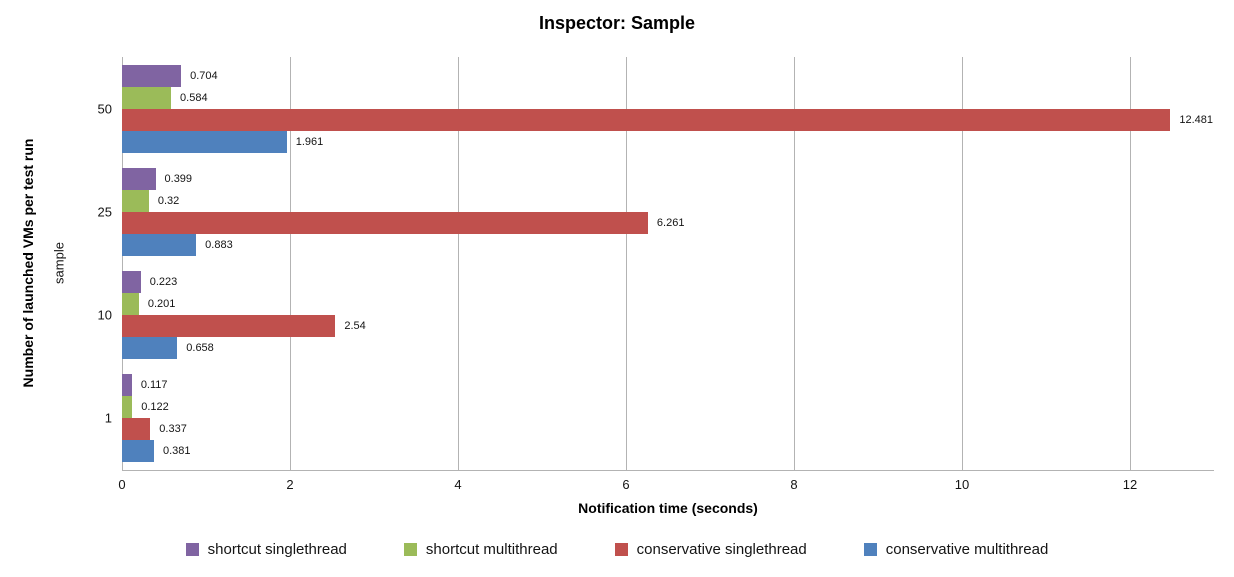  I want to click on legend-item-shortcut-multithread: shortcut multithread, so click(480, 549).